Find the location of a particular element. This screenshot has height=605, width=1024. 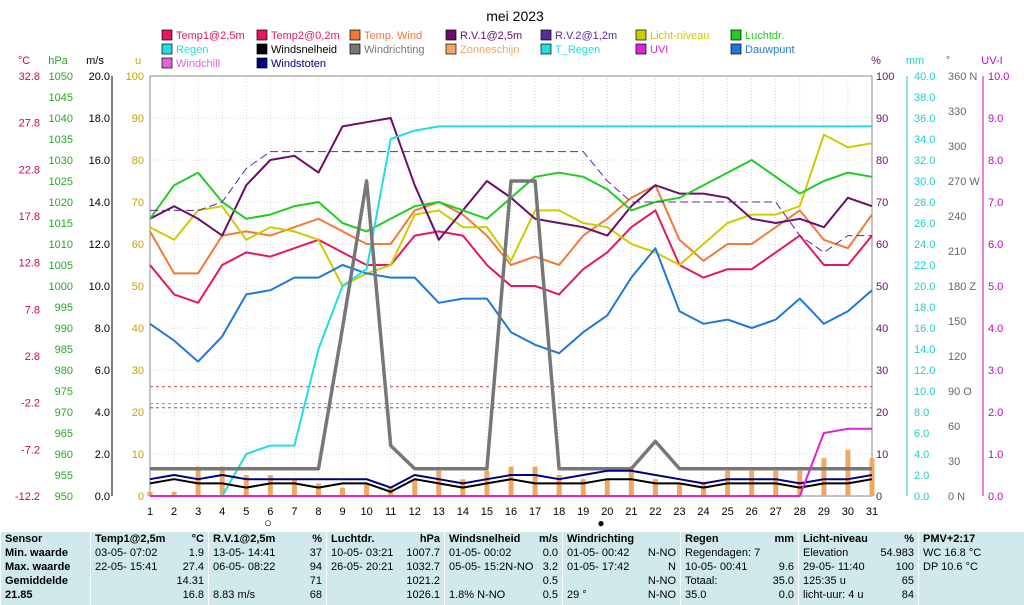

table-cell-label: Regendagen: 7 is located at coordinates (723, 553).